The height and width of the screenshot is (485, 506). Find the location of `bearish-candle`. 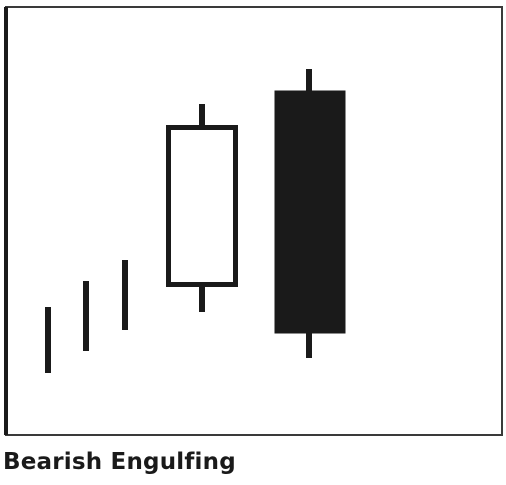

bearish-candle is located at coordinates (310, 213).